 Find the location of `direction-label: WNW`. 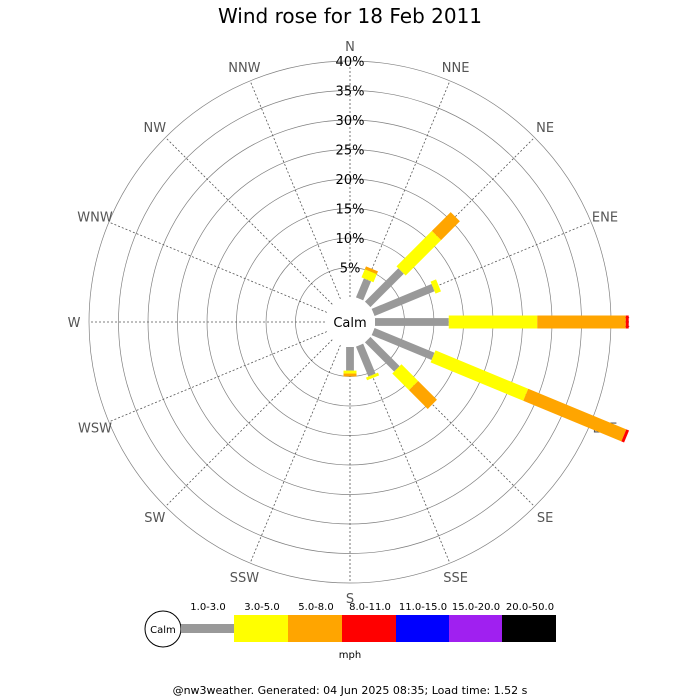

direction-label: WNW is located at coordinates (95, 217).